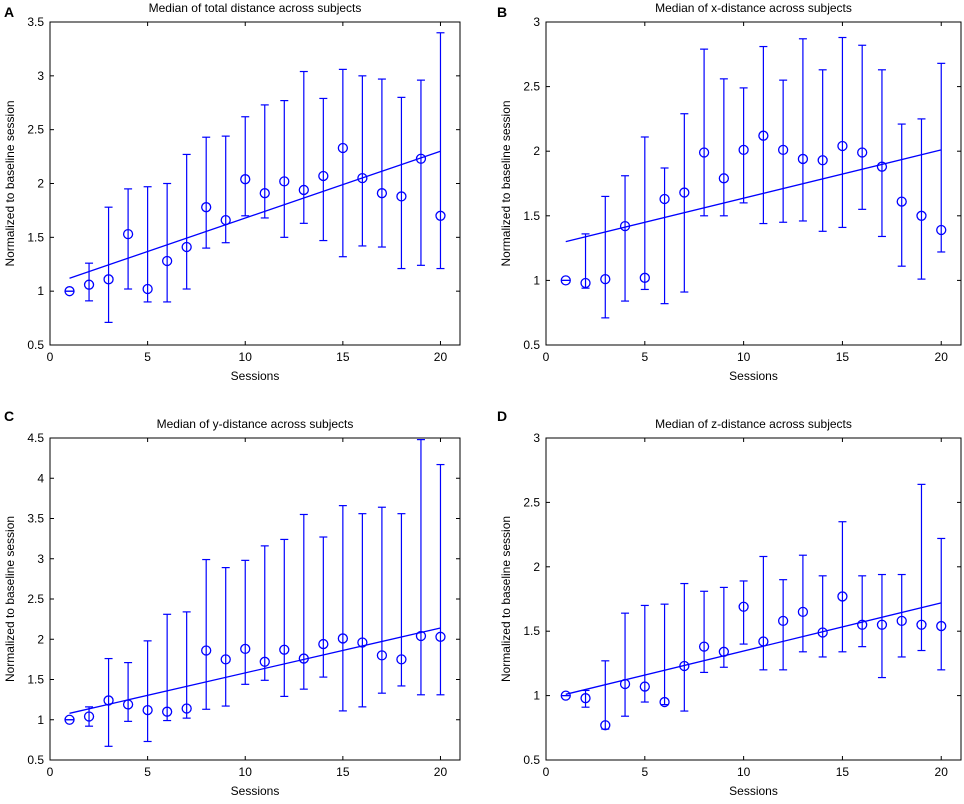 The height and width of the screenshot is (804, 964). Describe the element at coordinates (753, 8) in the screenshot. I see `chart-title: Median of x-distance across subjects` at that location.